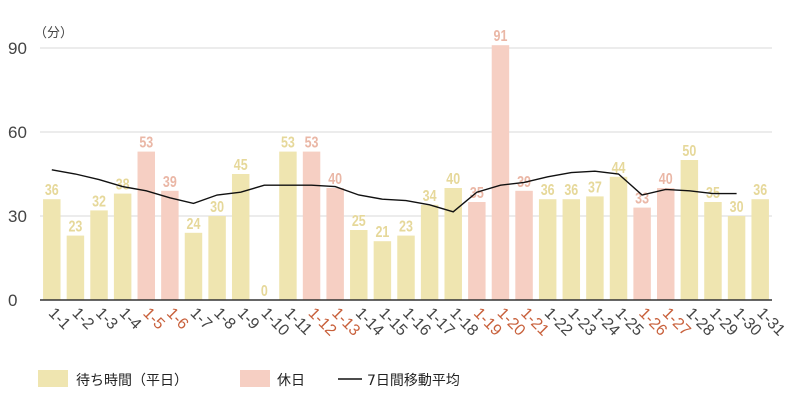 This screenshot has height=400, width=800. Describe the element at coordinates (248, 319) in the screenshot. I see `x-tick-label: 1-9` at that location.